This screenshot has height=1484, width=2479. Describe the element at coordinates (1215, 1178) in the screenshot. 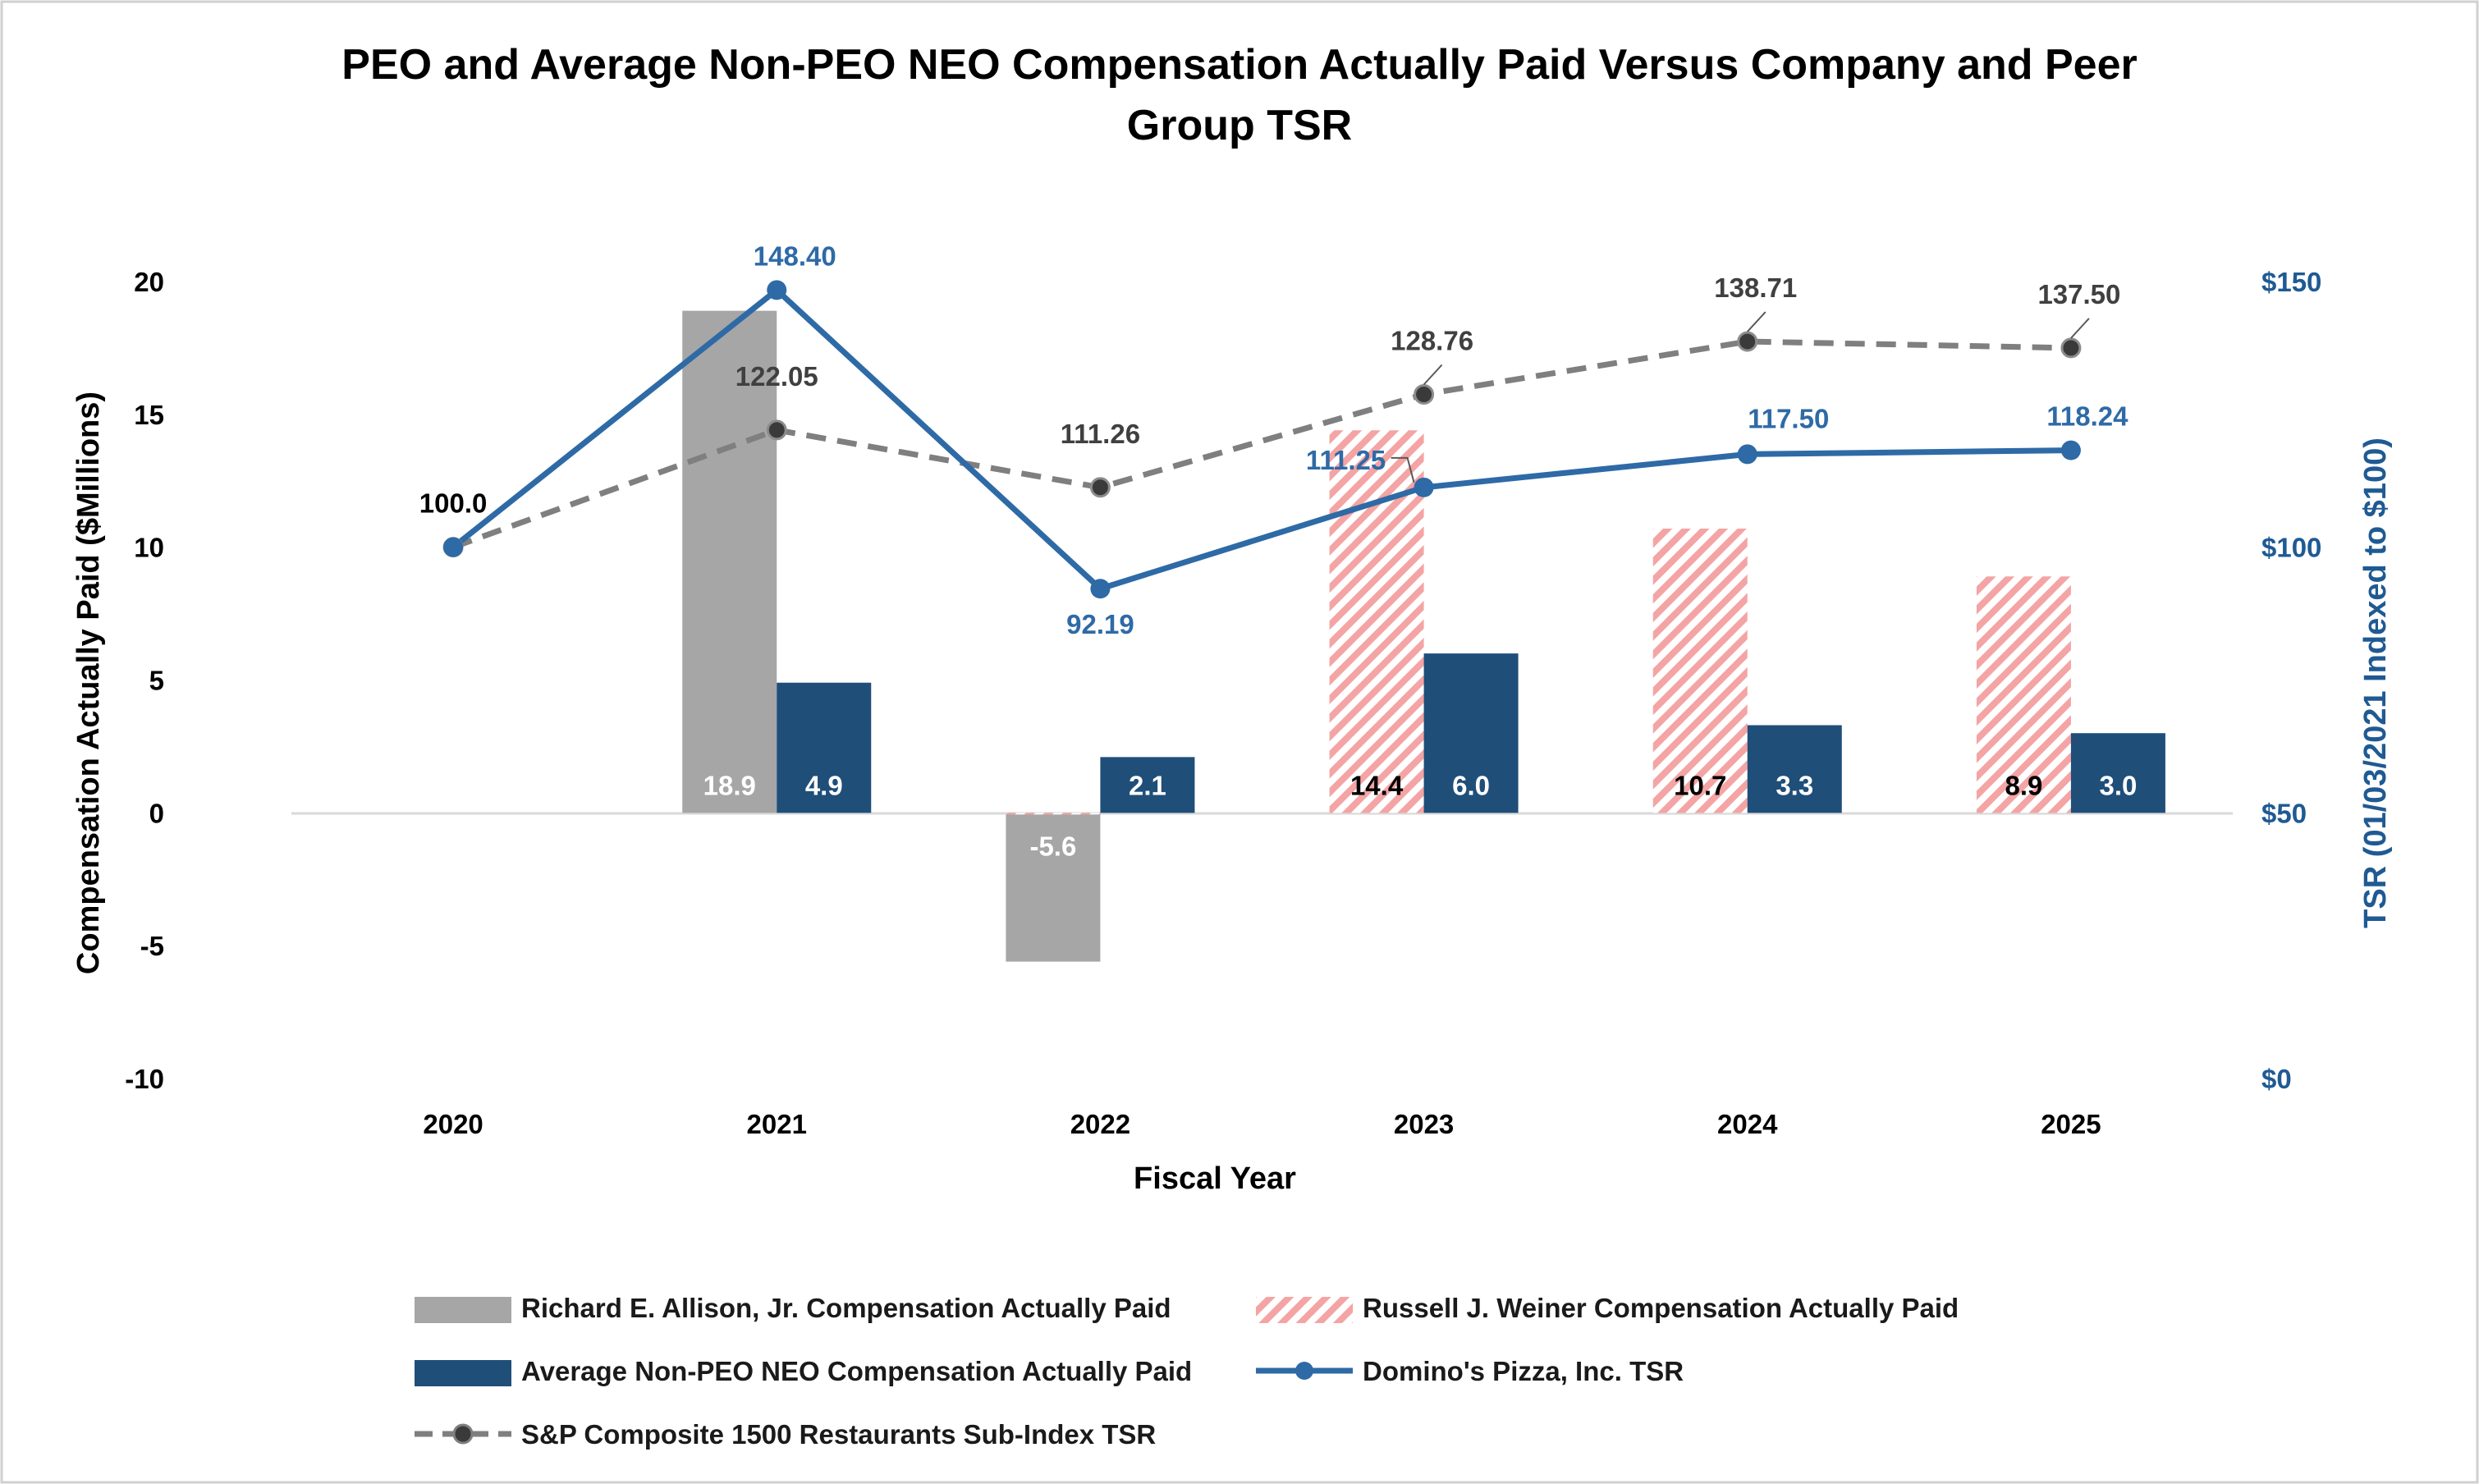

I see `x-axis-title: Fiscal Year` at that location.